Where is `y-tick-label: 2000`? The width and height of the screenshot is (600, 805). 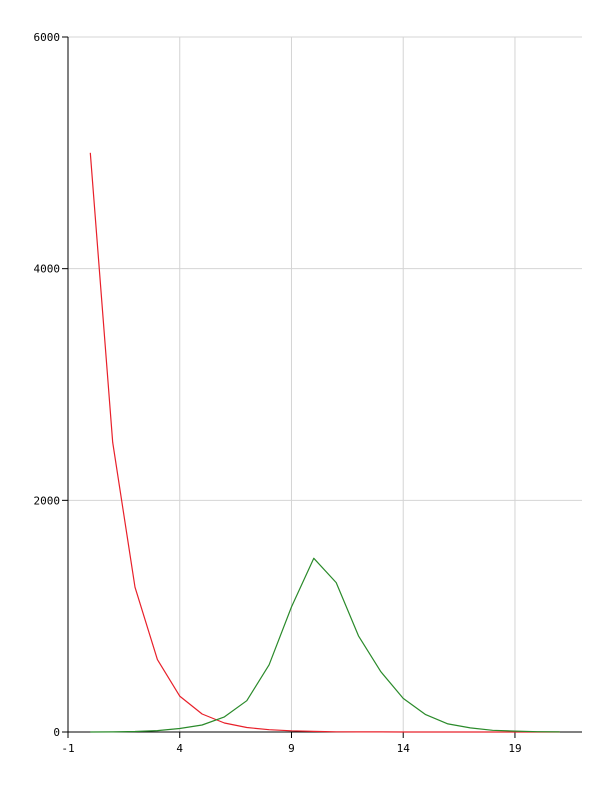
y-tick-label: 2000 is located at coordinates (47, 500).